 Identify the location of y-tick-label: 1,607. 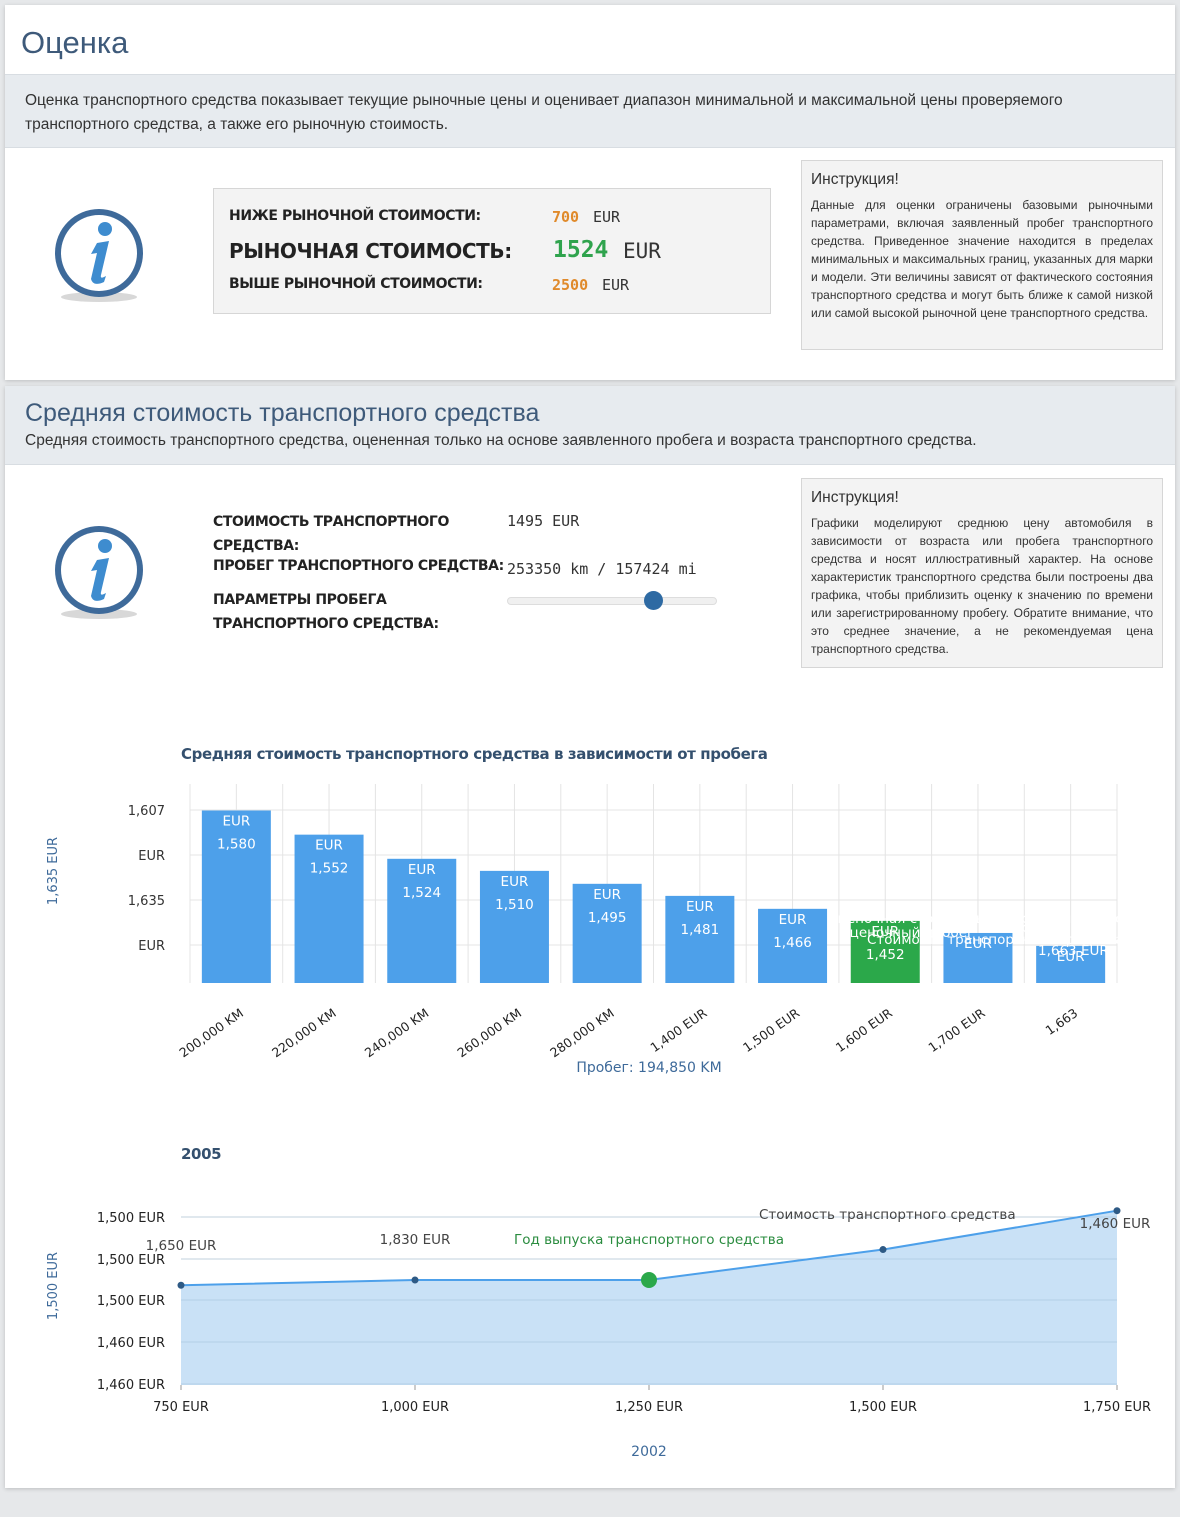
(146, 811).